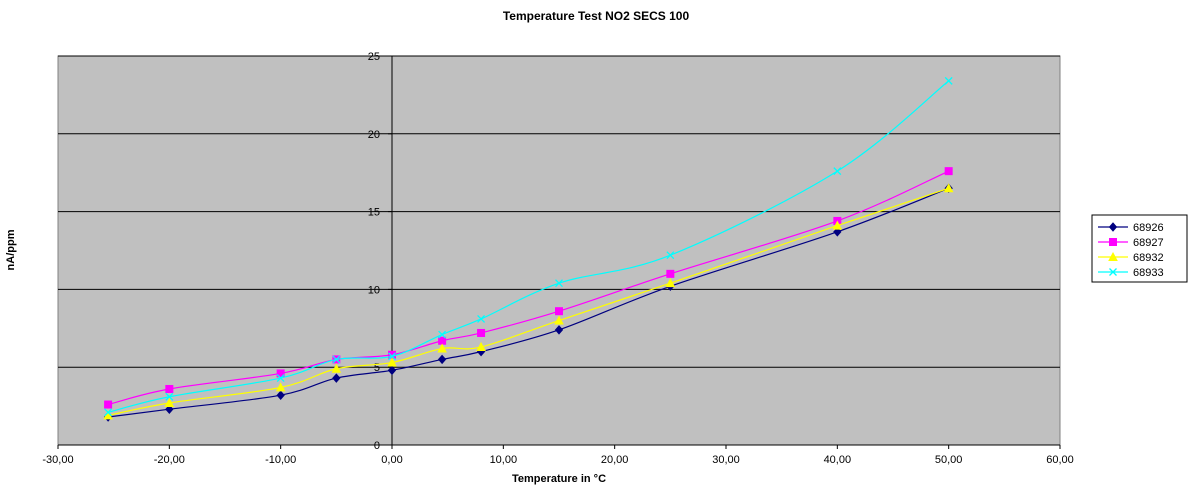  What do you see at coordinates (374, 213) in the screenshot?
I see `y-tick-label: 15` at bounding box center [374, 213].